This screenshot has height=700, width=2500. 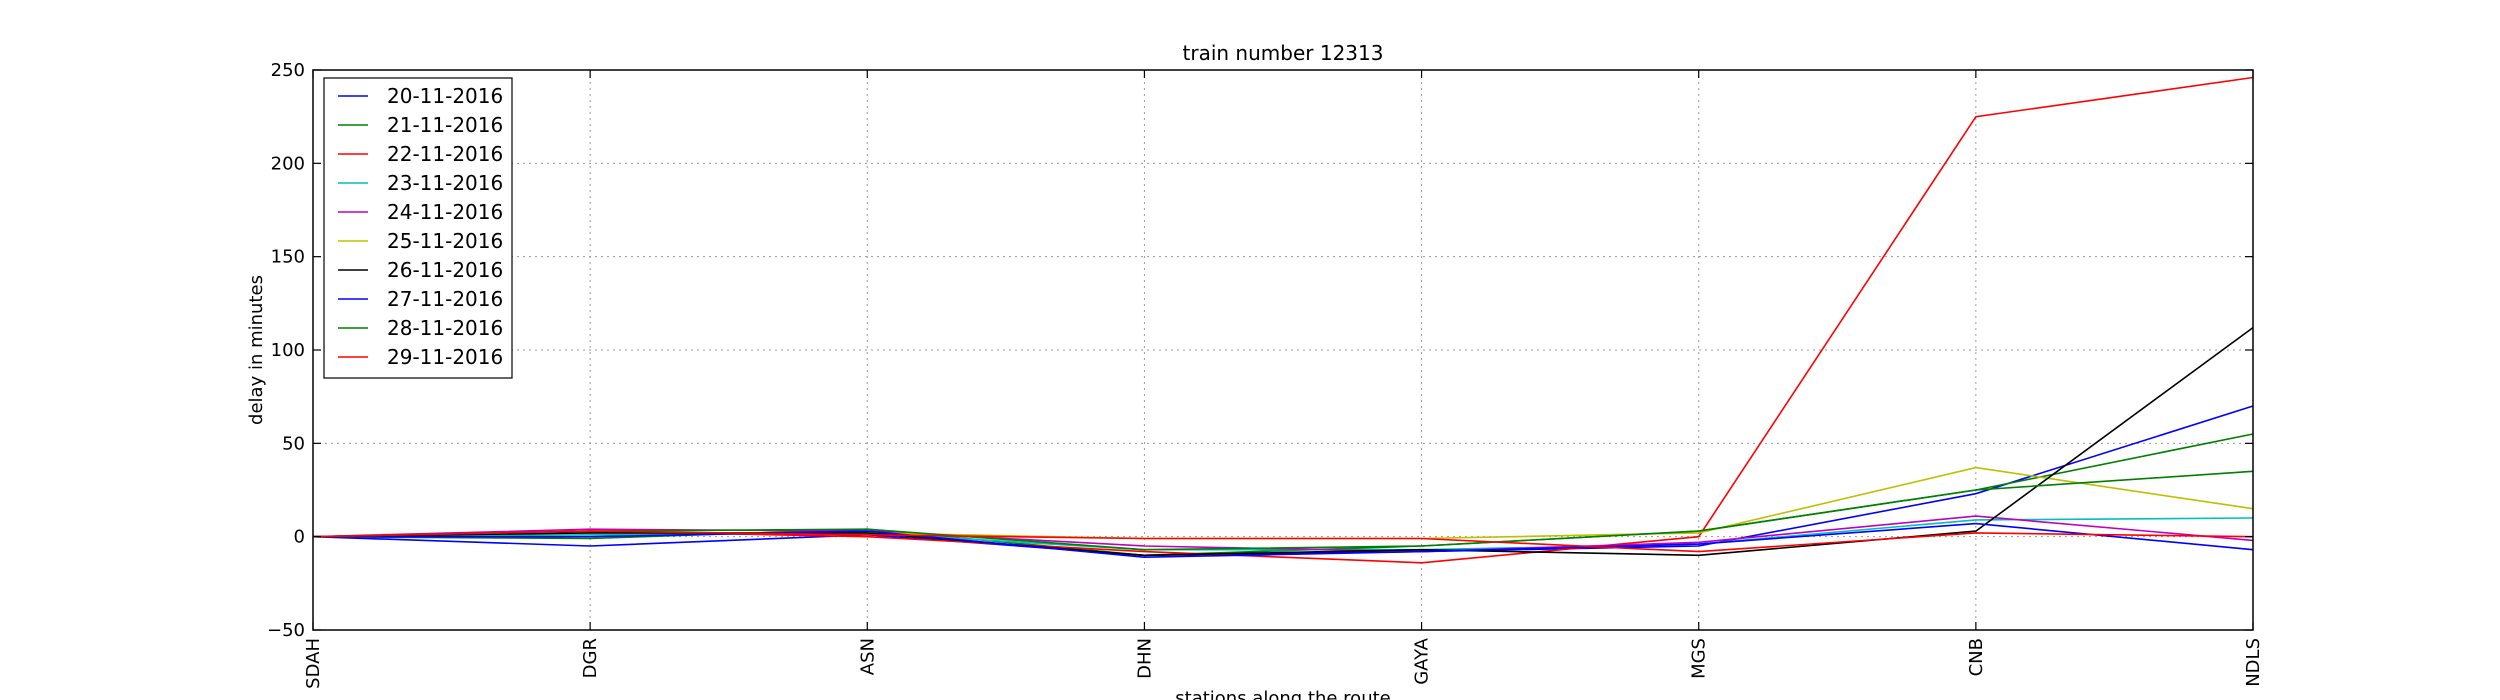 What do you see at coordinates (445, 299) in the screenshot?
I see `legend-entry-27-11-2016: 27-11-2016` at bounding box center [445, 299].